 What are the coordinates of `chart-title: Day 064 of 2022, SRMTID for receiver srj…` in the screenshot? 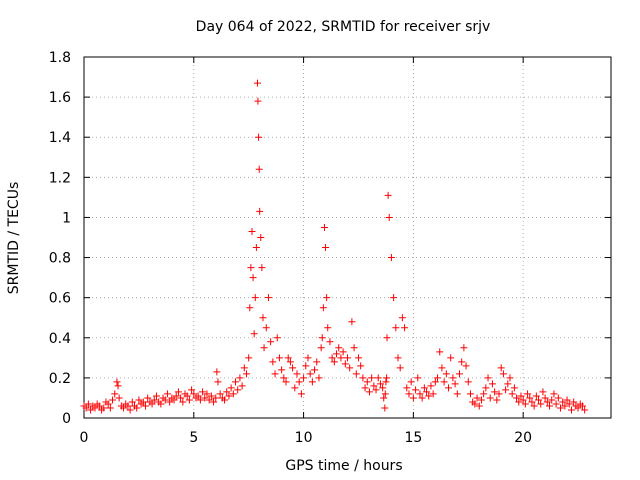 It's located at (343, 27).